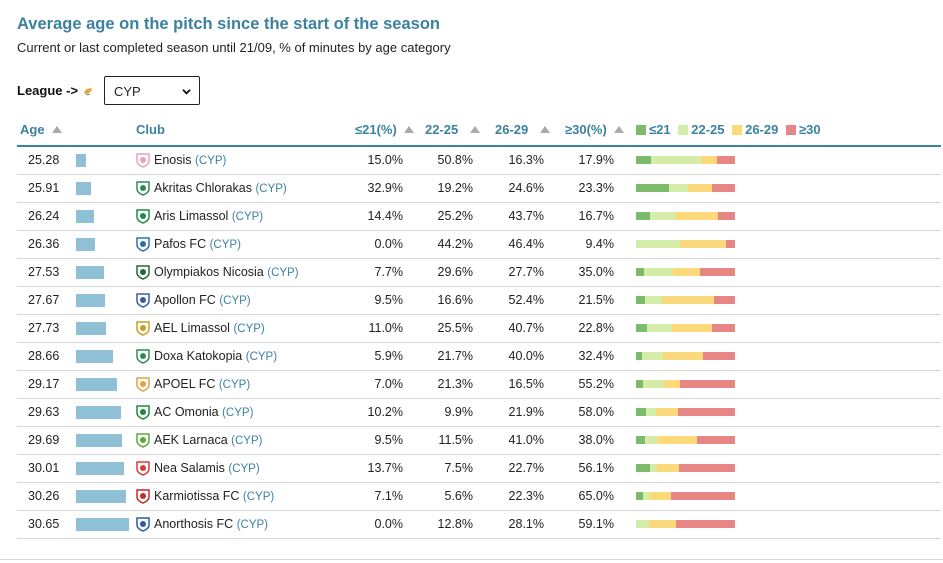 The width and height of the screenshot is (943, 563). Describe the element at coordinates (526, 216) in the screenshot. I see `pct-26-29: 43.7%` at that location.